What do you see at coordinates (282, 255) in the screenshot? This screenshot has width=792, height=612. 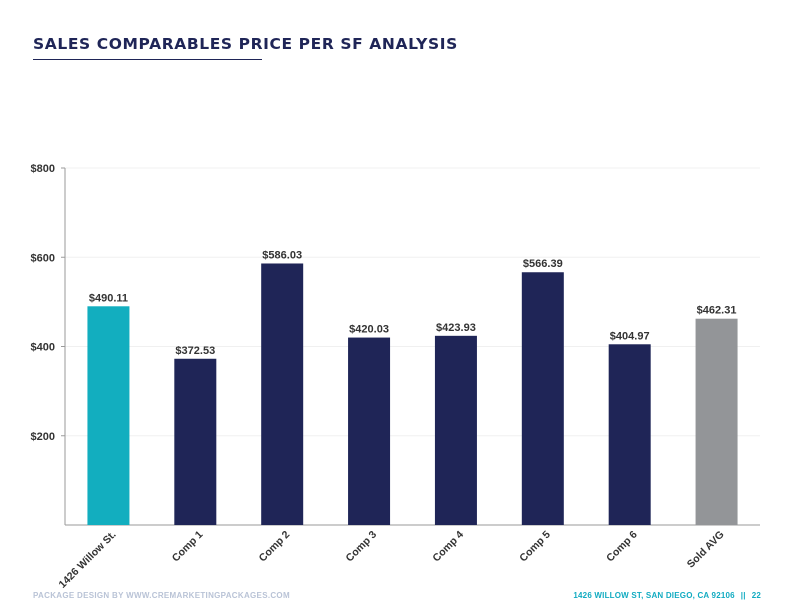 I see `data-label: $586.03` at bounding box center [282, 255].